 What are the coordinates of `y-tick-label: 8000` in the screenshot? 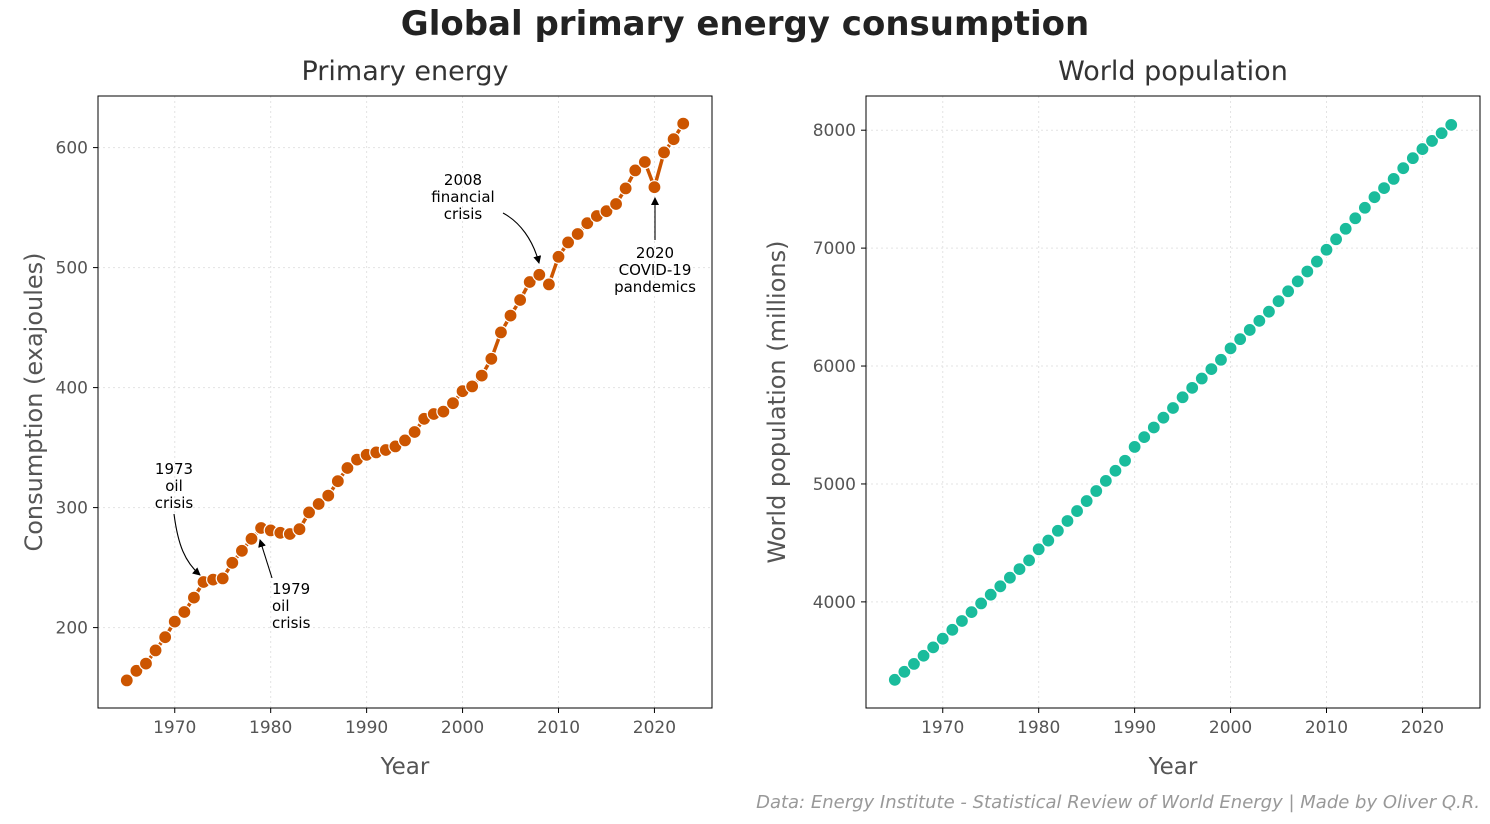 It's located at (834, 131).